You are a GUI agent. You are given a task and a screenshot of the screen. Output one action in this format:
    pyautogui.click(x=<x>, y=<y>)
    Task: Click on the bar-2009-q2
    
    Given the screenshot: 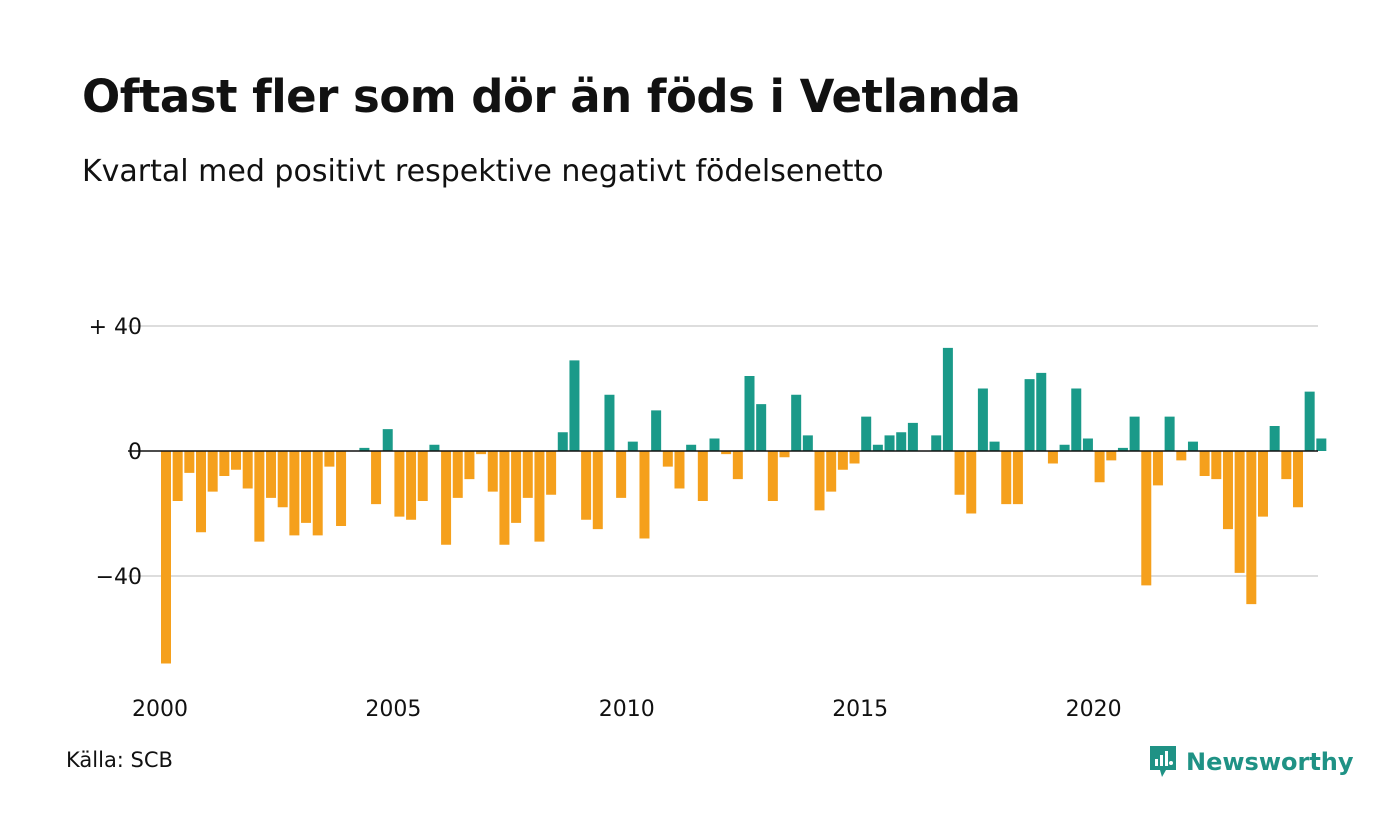 What is the action you would take?
    pyautogui.click(x=597, y=490)
    